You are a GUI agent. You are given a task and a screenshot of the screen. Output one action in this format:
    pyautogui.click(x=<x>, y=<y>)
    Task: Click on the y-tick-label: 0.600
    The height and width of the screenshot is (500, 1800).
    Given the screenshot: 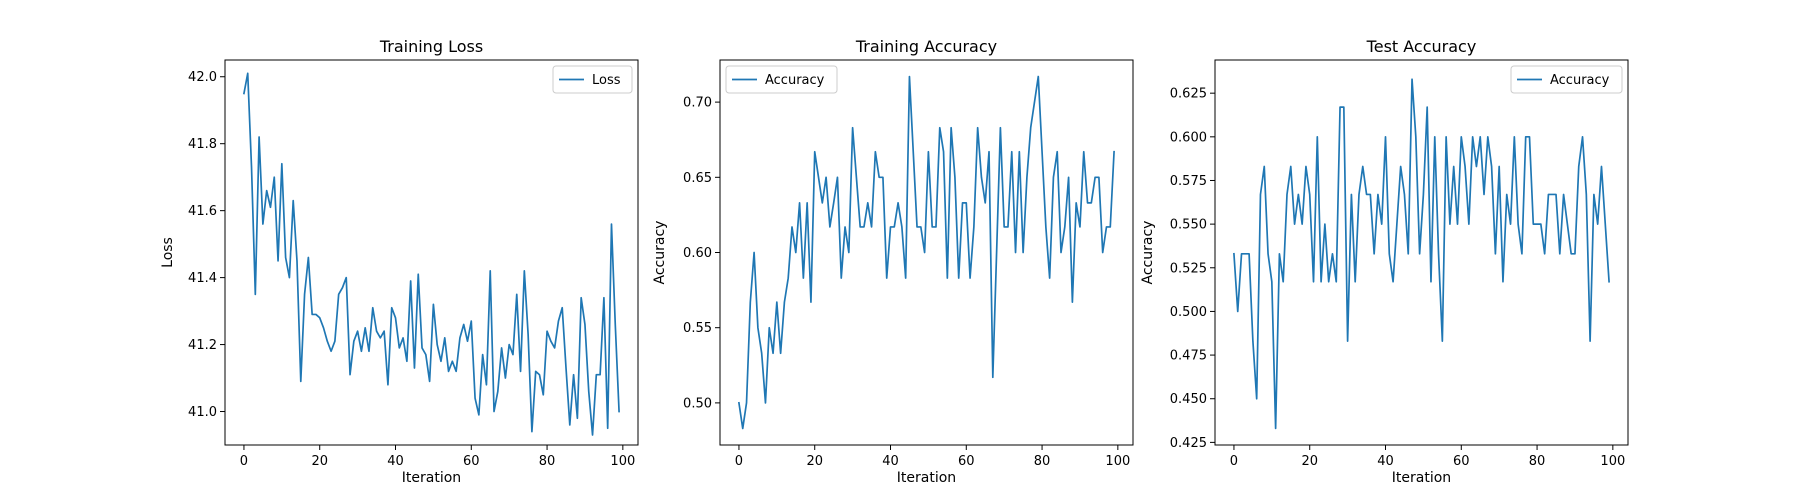 What is the action you would take?
    pyautogui.click(x=1188, y=137)
    